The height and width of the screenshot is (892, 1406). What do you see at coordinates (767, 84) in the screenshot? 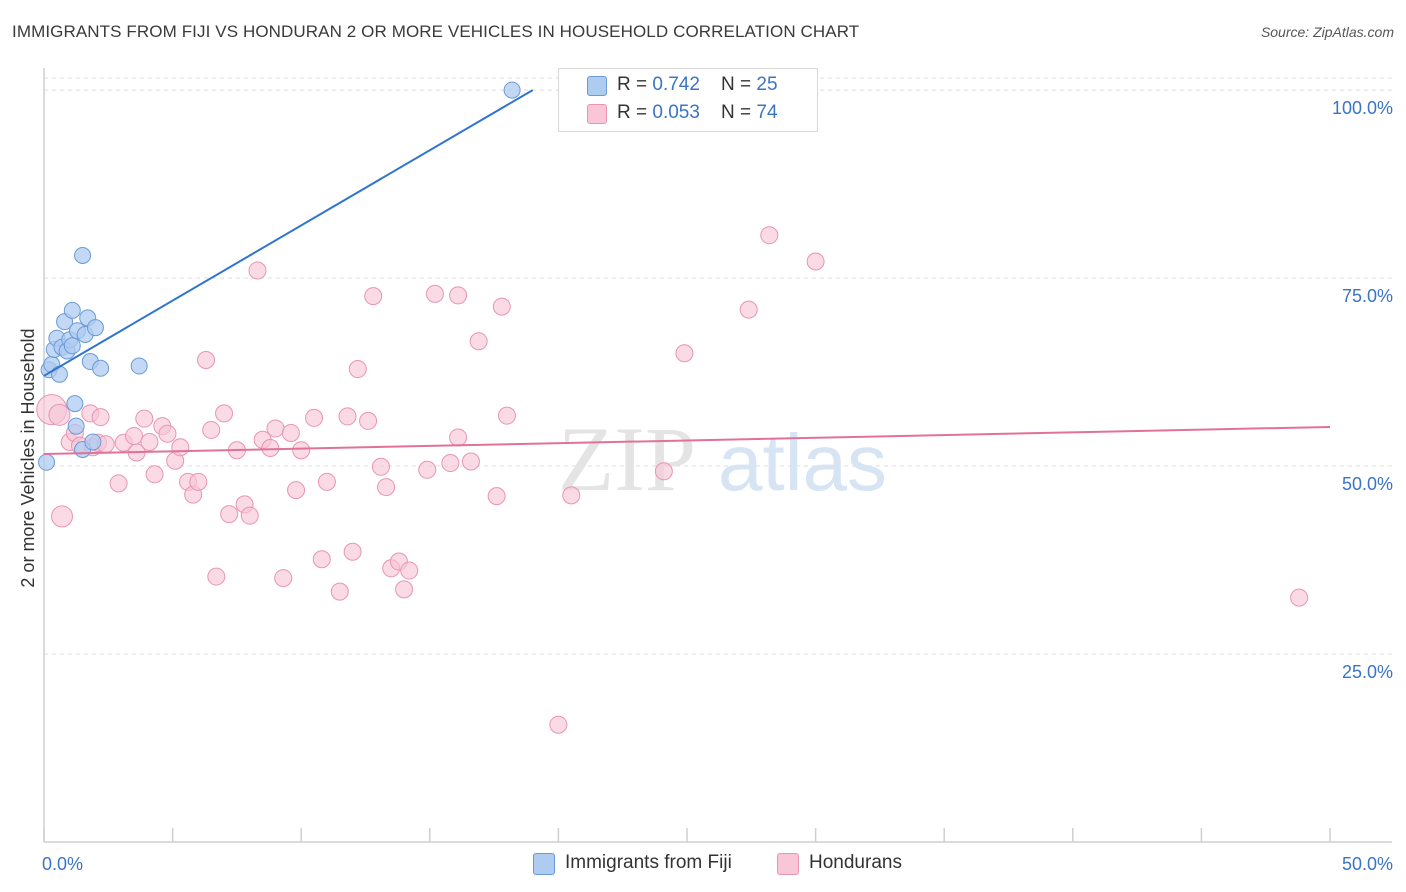
I see `n-value: 25` at bounding box center [767, 84].